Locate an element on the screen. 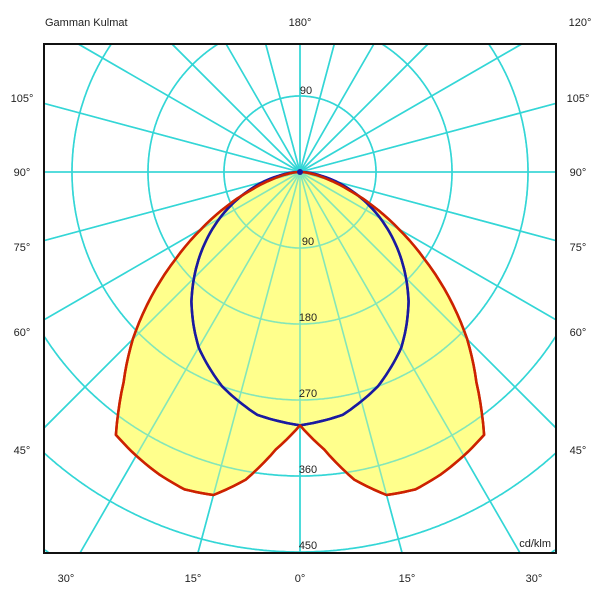 Image resolution: width=600 pixels, height=600 pixels. angle-label-left: 75° is located at coordinates (22, 248).